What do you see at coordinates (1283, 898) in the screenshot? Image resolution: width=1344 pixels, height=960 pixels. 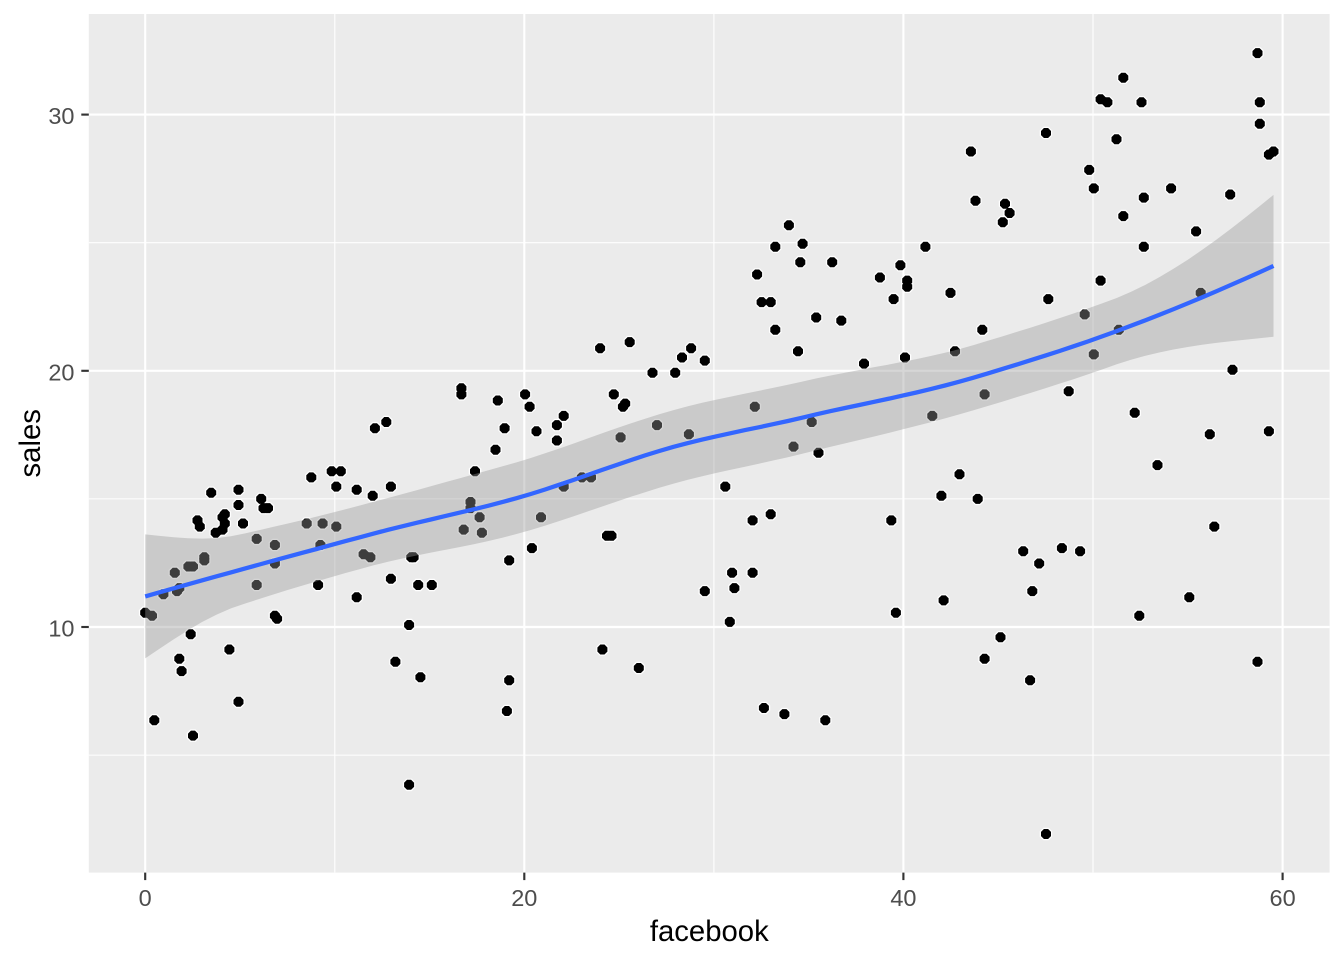 I see `svg-text: 60` at bounding box center [1283, 898].